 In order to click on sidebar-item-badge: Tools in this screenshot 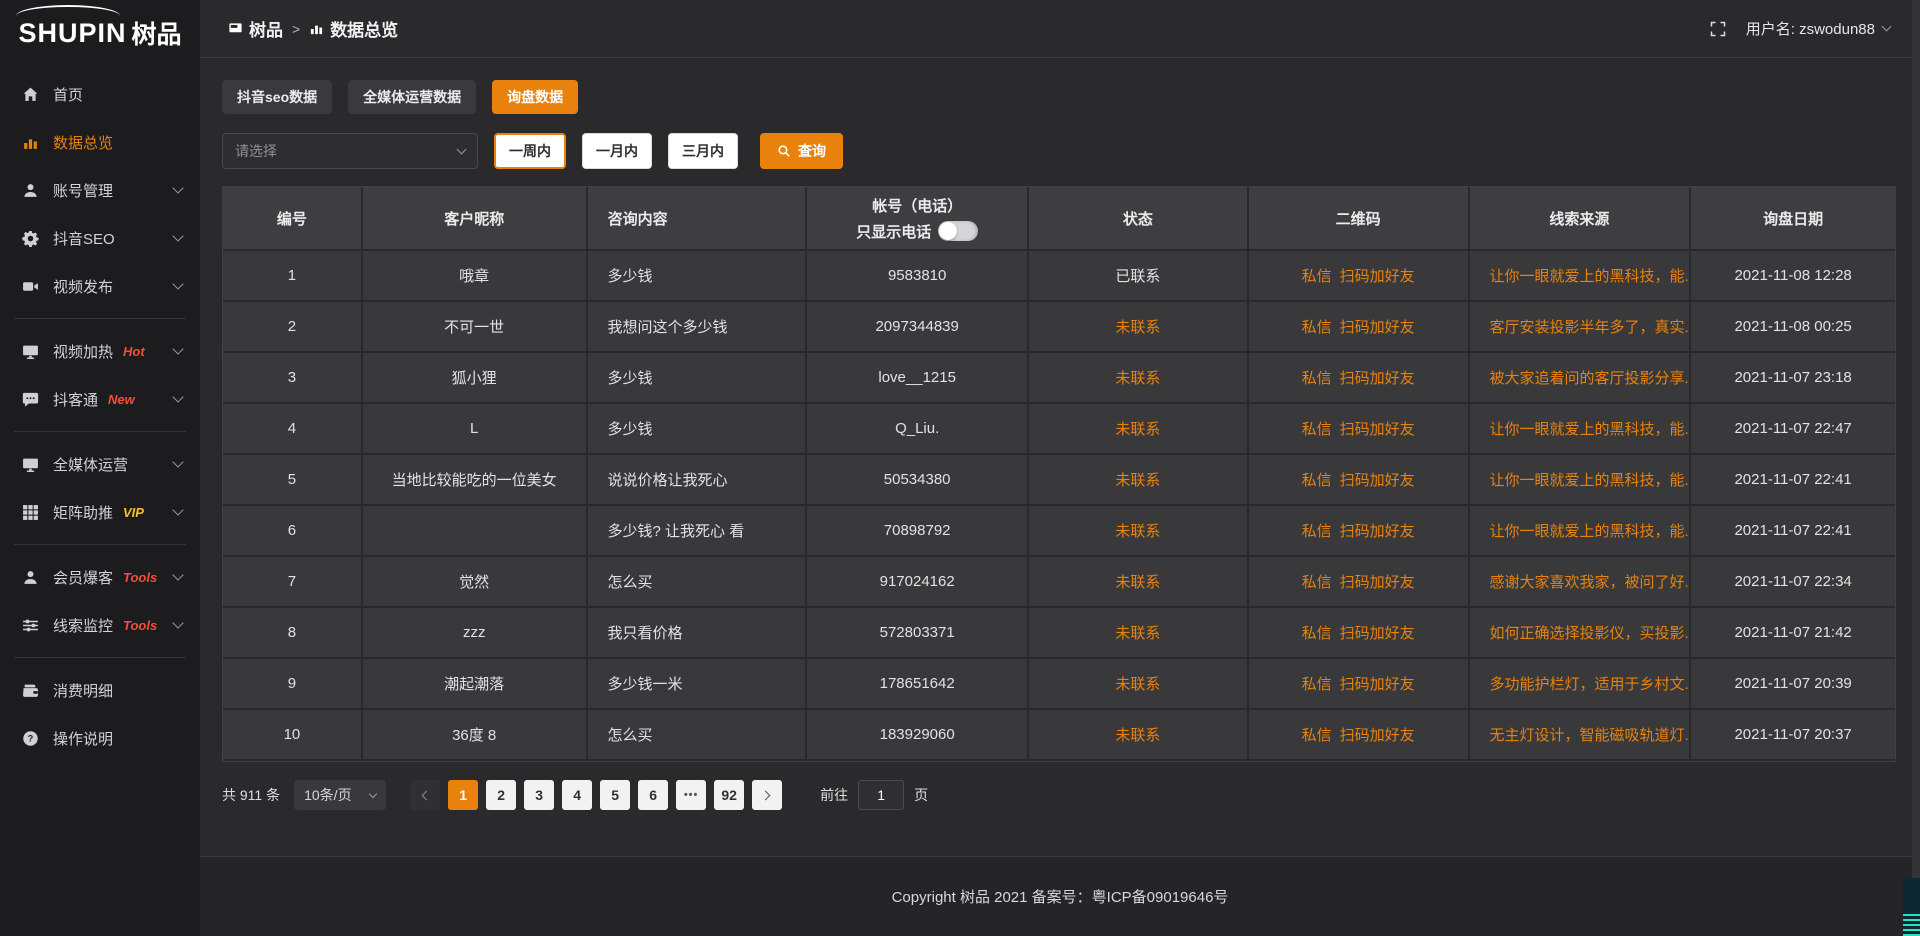, I will do `click(140, 625)`.